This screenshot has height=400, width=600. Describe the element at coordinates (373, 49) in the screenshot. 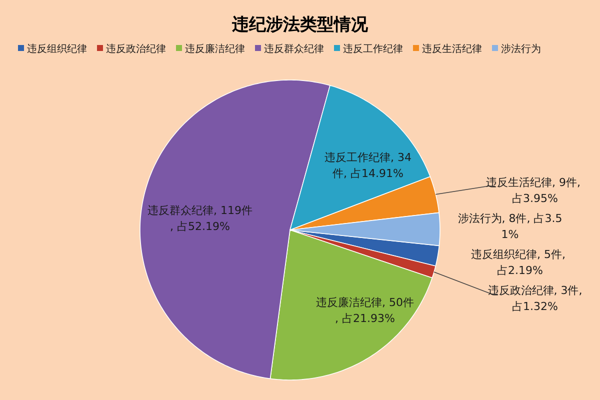

I see `legend-label: 违反工作纪律` at that location.